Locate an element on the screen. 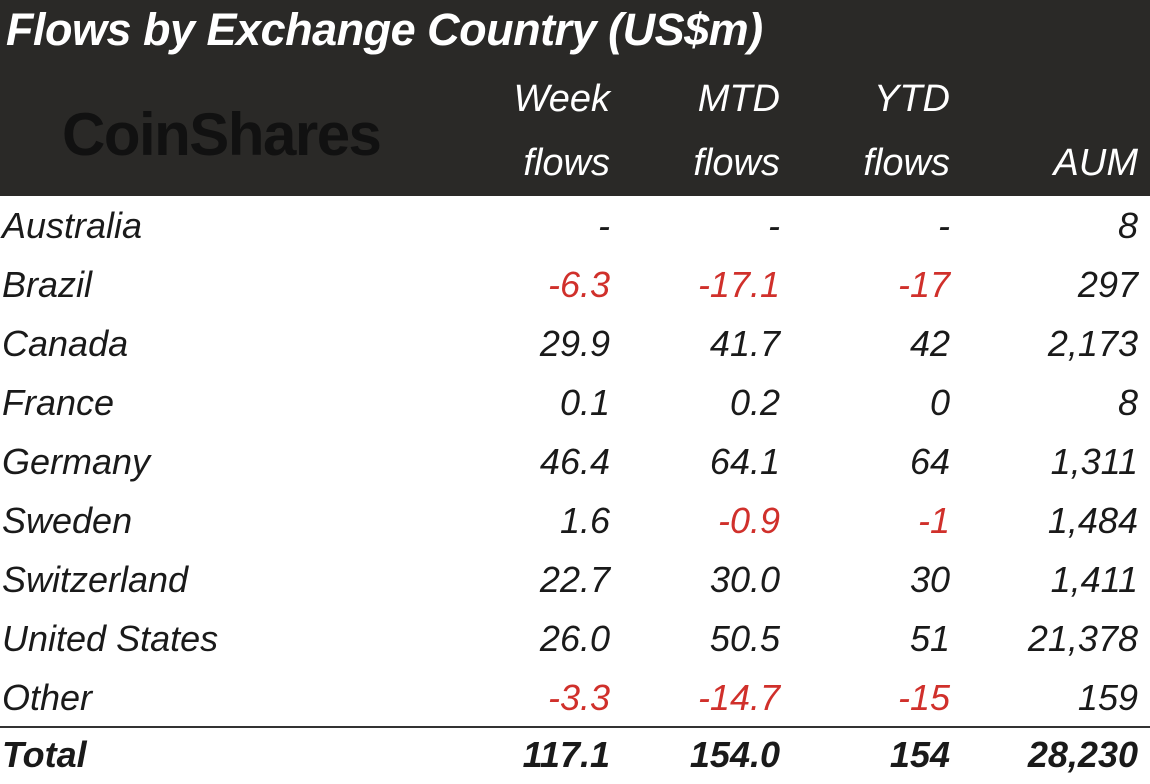 This screenshot has width=1150, height=784. table-cell: 41.7 is located at coordinates (744, 343).